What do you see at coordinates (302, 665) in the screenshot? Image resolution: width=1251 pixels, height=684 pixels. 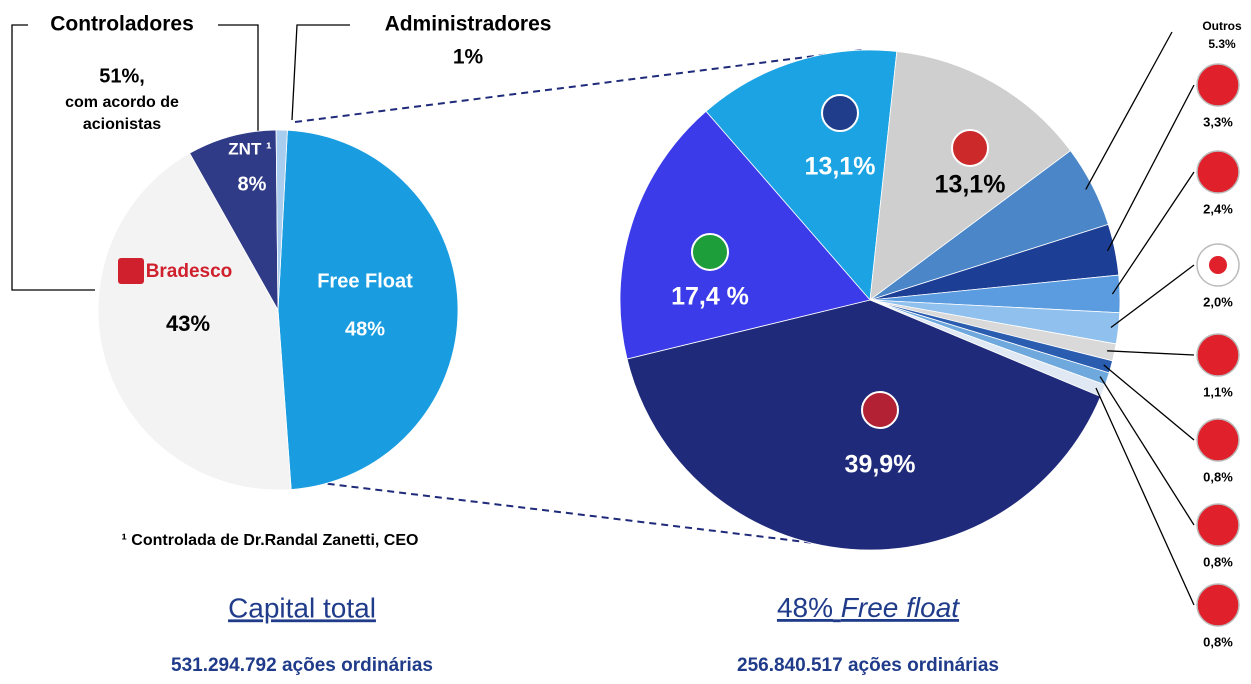 I see `pie-subtitle: 531.294.792 ações ordinárias` at bounding box center [302, 665].